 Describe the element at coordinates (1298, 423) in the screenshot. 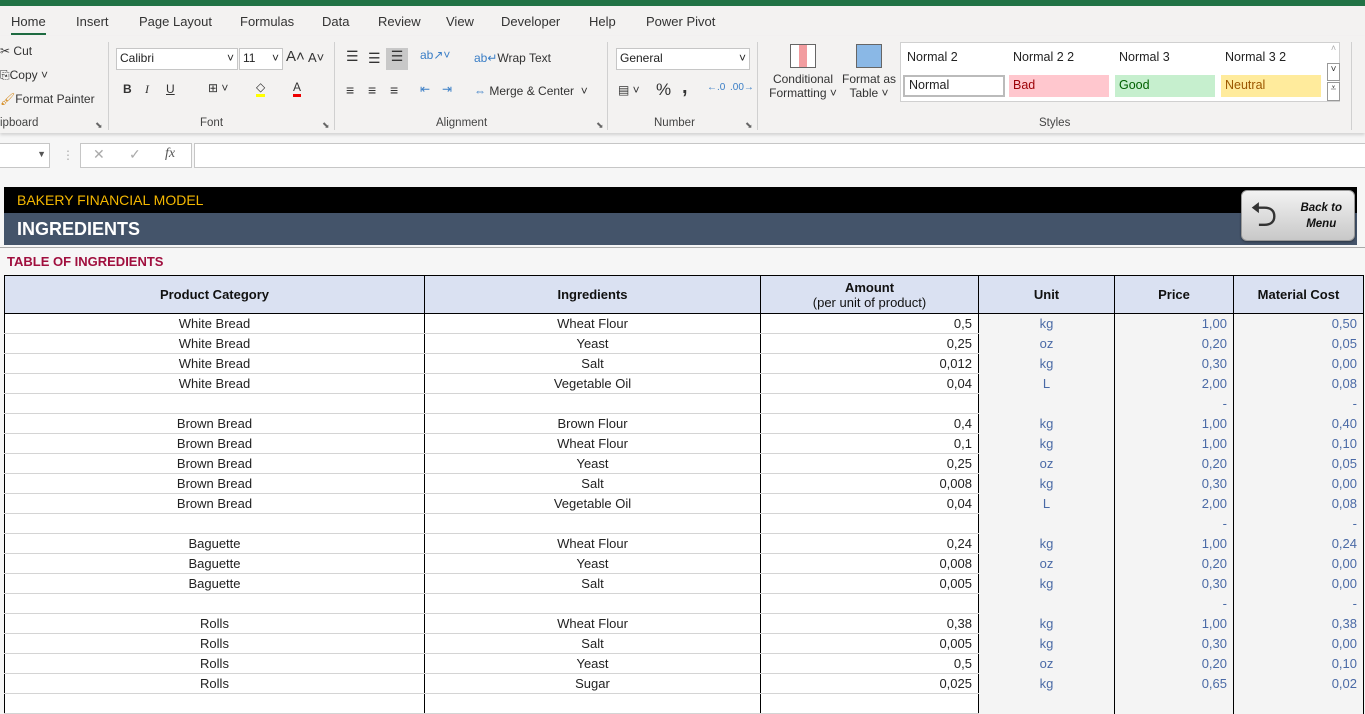

I see `material-cost-cell: 0,40` at that location.